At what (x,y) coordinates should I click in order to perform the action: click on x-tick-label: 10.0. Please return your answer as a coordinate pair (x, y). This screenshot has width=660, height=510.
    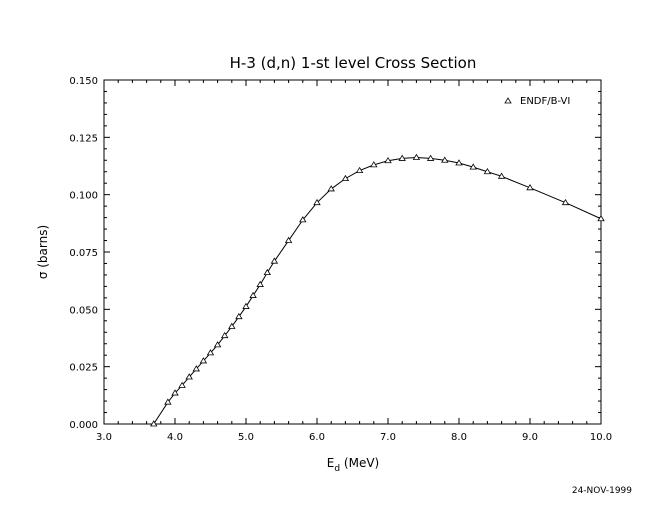
    Looking at the image, I should click on (601, 437).